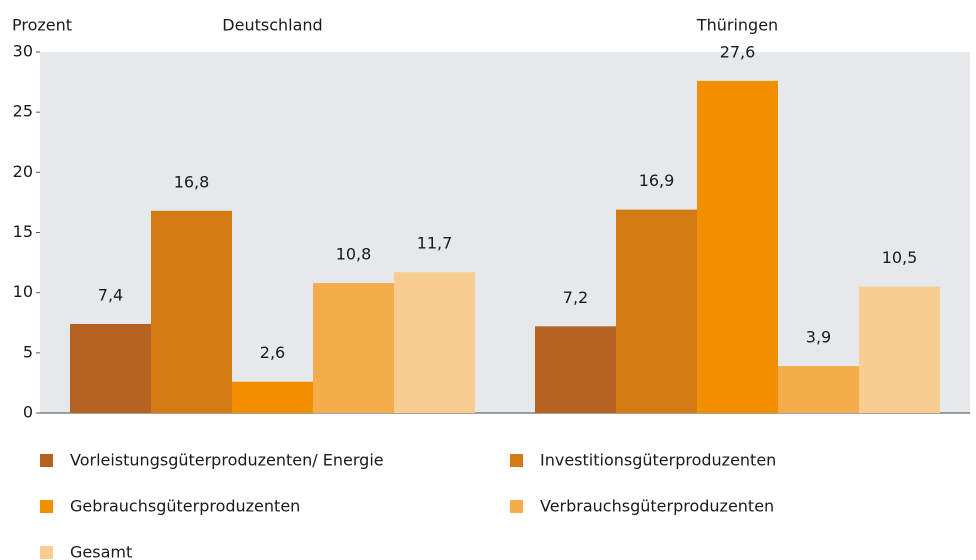 The height and width of the screenshot is (560, 976). What do you see at coordinates (227, 460) in the screenshot?
I see `legend-label: Vorleistungsgüterproduzenten/ Energie` at bounding box center [227, 460].